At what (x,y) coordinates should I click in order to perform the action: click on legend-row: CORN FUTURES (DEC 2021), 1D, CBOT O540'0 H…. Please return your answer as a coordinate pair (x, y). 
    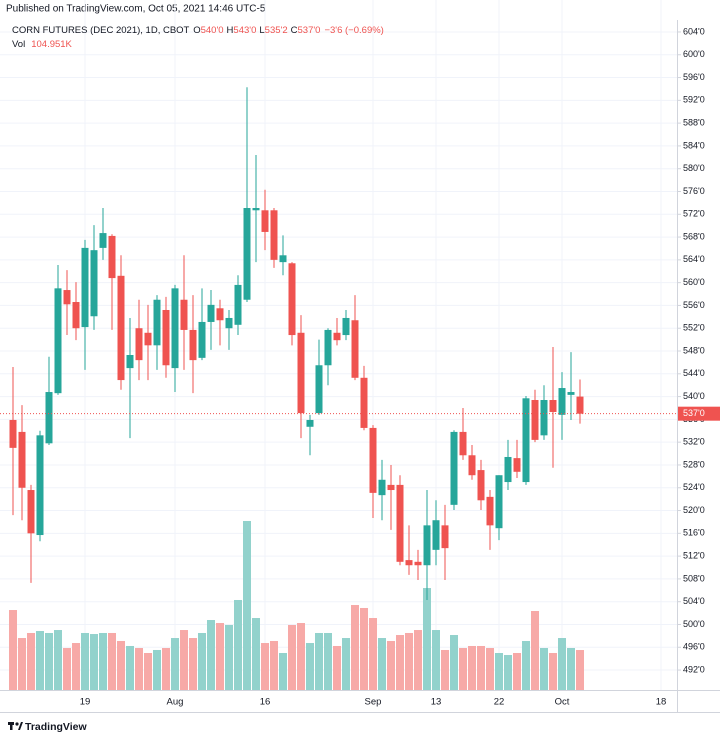
    Looking at the image, I should click on (198, 30).